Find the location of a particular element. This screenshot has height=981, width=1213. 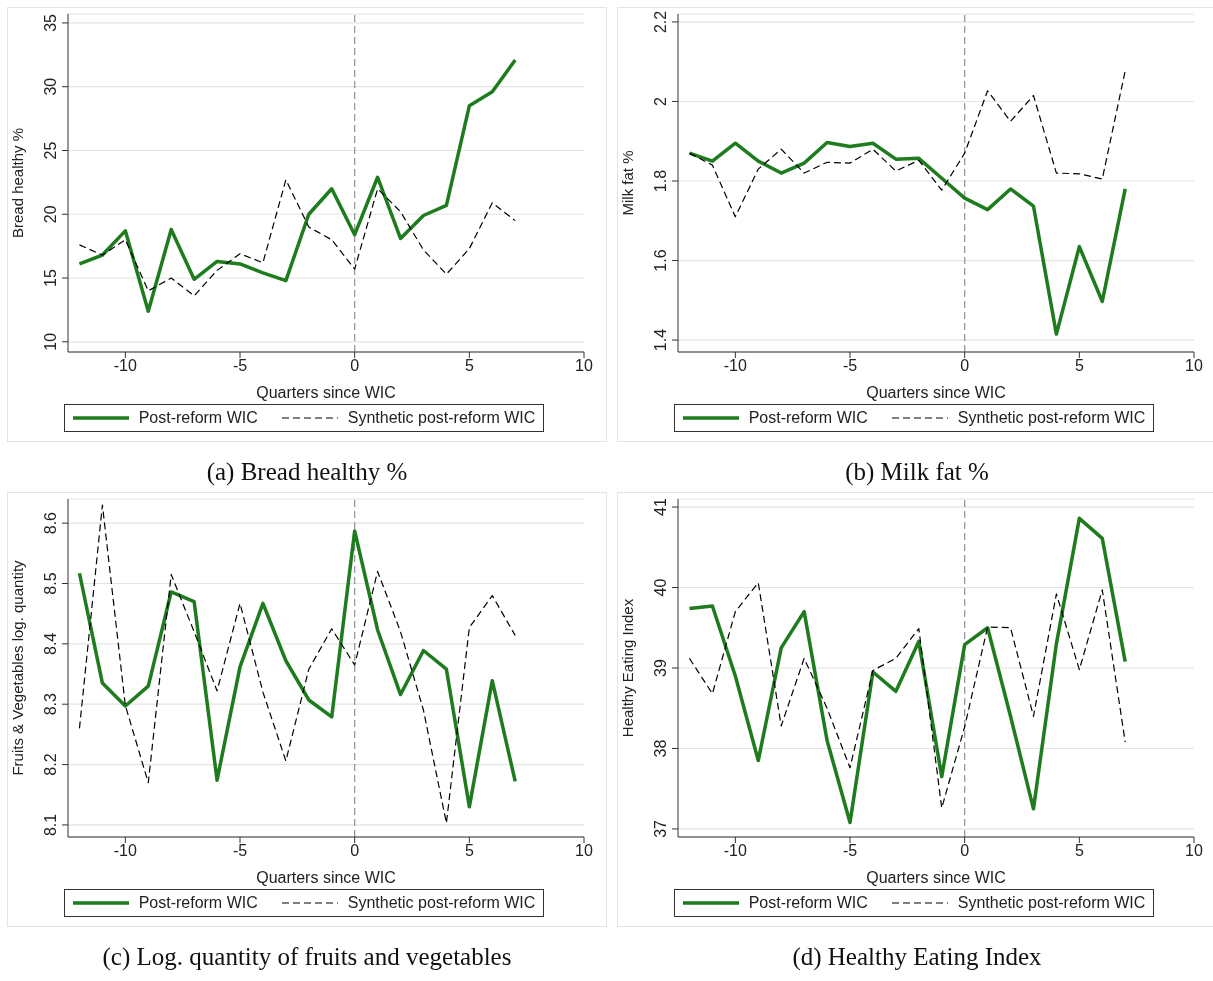

y-axis-title: Milk fat % is located at coordinates (628, 183).